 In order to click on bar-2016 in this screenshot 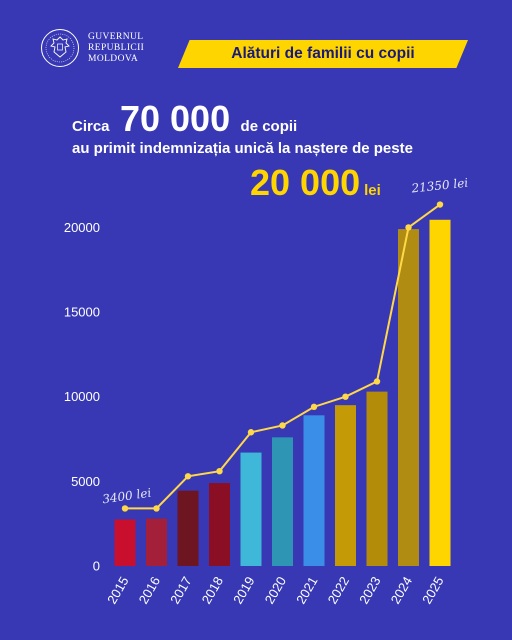, I will do `click(156, 542)`.